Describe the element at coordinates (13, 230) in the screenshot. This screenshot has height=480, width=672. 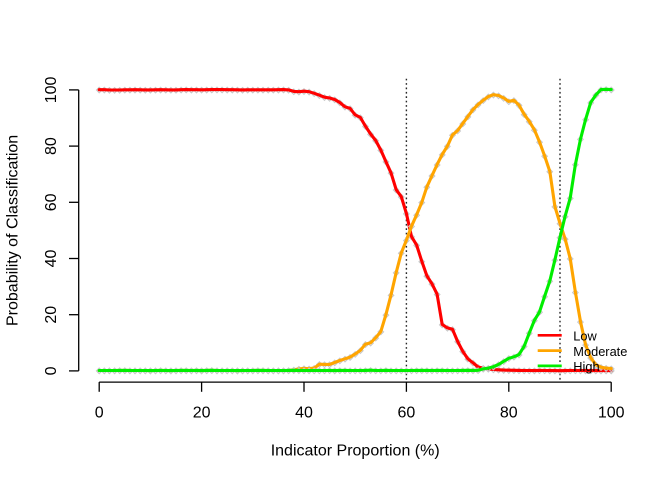
I see `svg-text: Probability of Classification` at that location.